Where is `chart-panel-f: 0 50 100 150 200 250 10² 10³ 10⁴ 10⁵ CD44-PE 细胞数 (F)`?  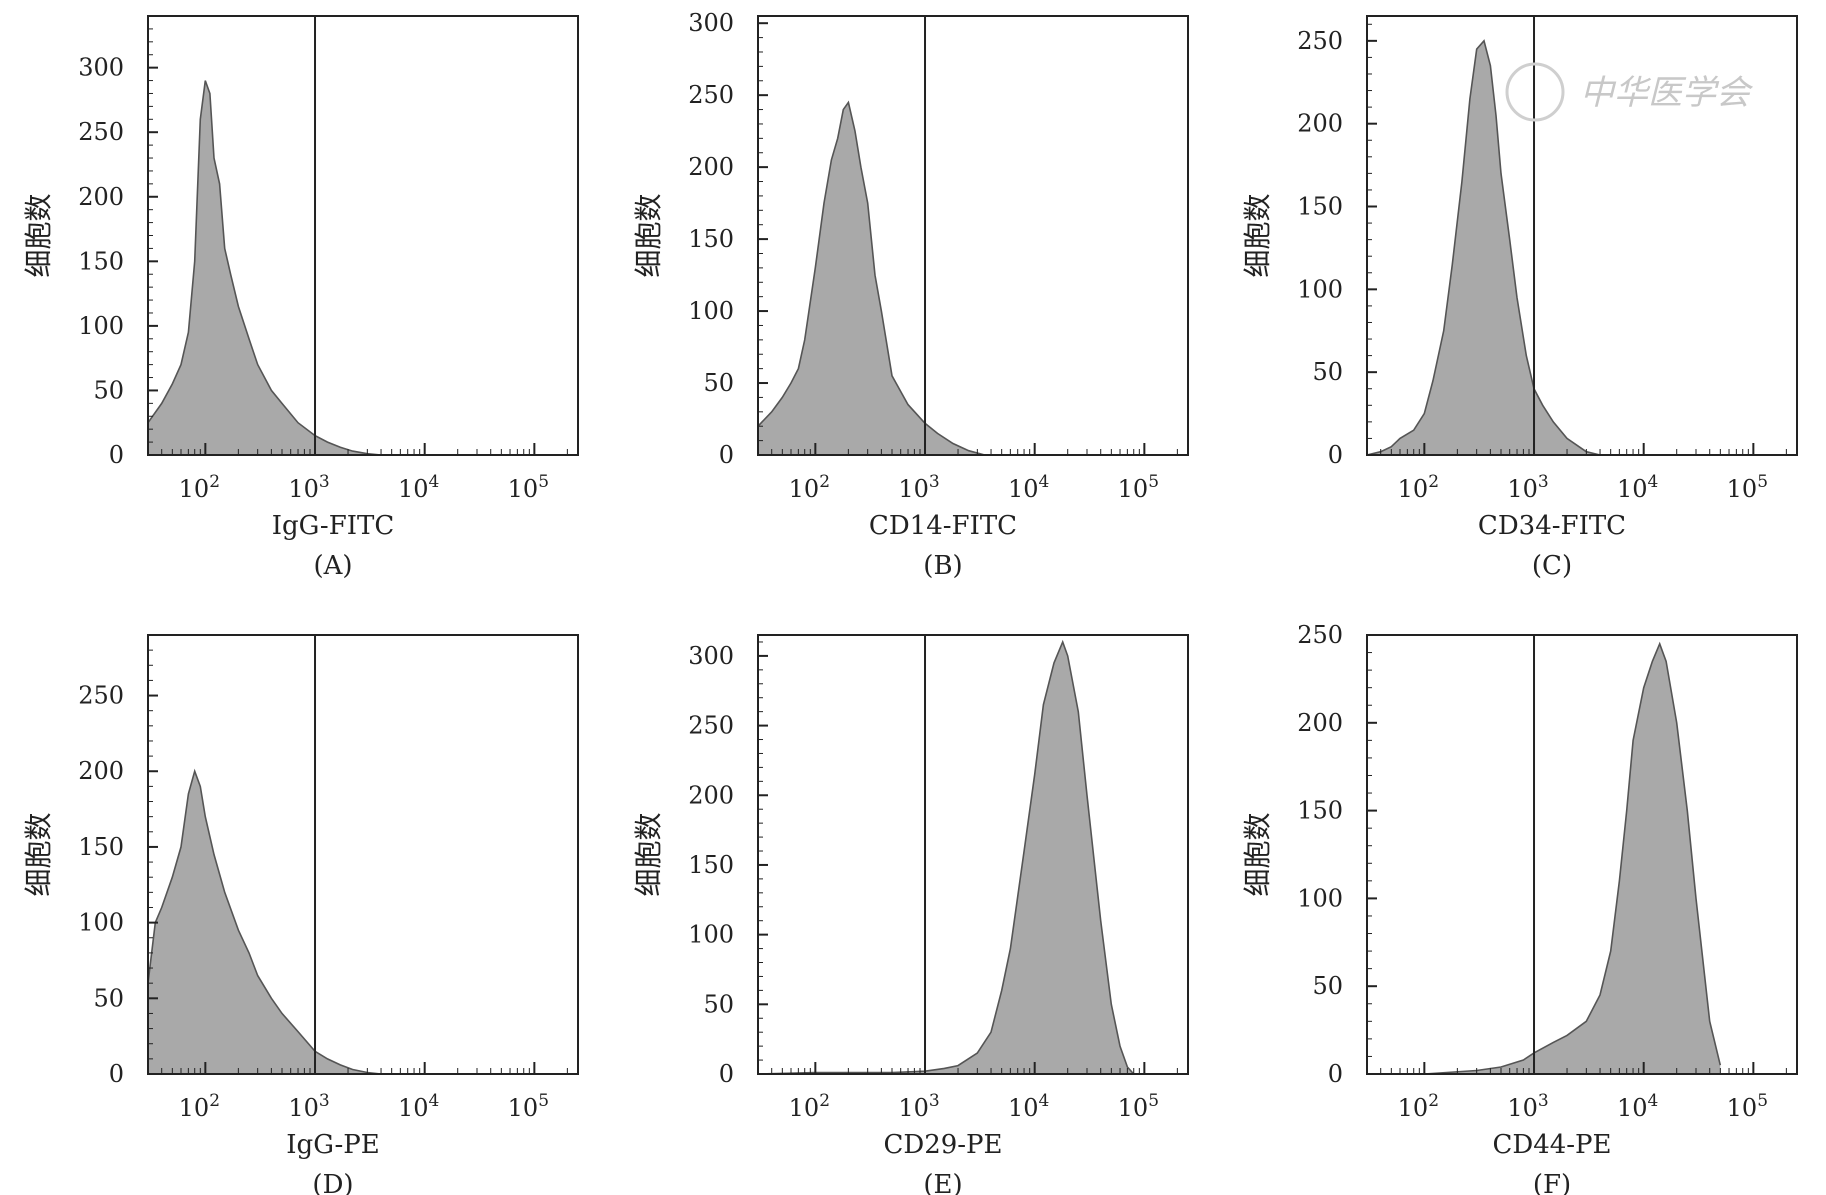 chart-panel-f: 0 50 100 150 200 250 10² 10³ 10⁴ 10⁵ CD44-PE 细胞数 (F) is located at coordinates (1519, 908).